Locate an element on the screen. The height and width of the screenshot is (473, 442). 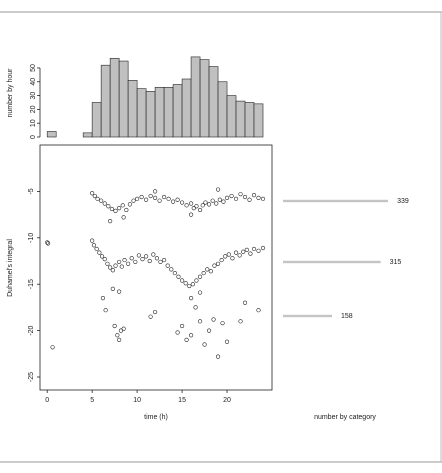
y-tick-label: 40 is located at coordinates (33, 82).